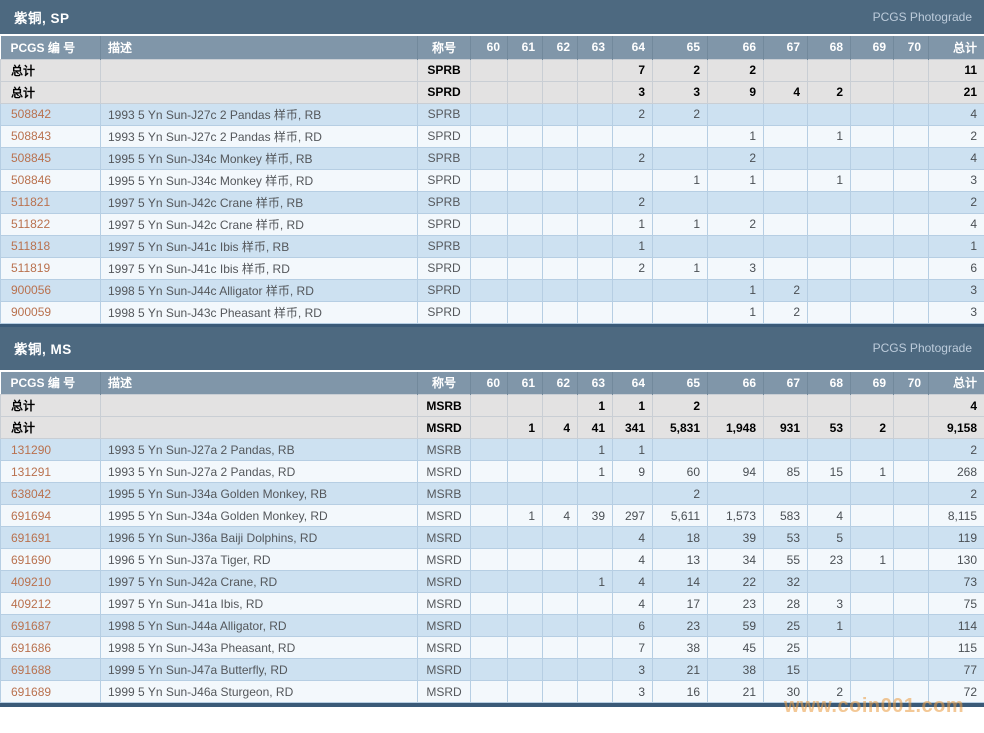 The image size is (984, 733). I want to click on total-grade-cell-65: 5,831, so click(680, 427).